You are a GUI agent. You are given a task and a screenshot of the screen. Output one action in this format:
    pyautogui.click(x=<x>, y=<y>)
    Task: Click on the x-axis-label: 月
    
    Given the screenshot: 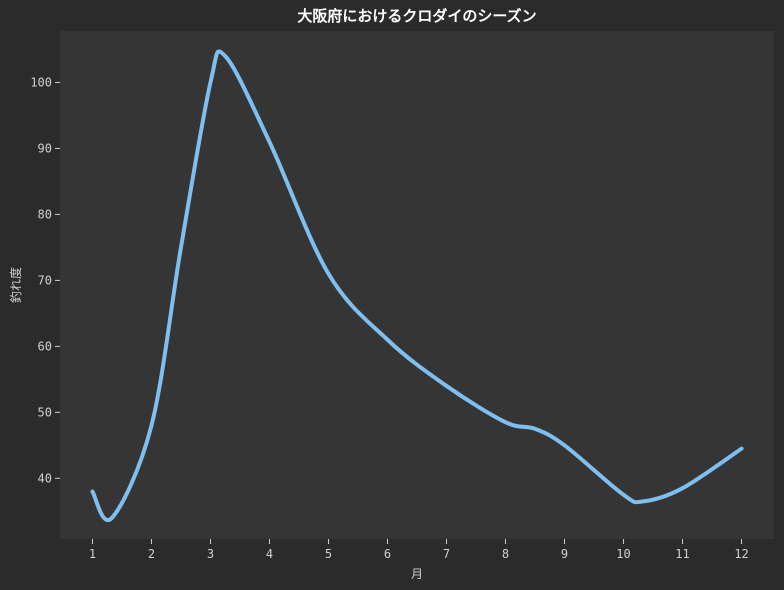 What is the action you would take?
    pyautogui.click(x=417, y=574)
    